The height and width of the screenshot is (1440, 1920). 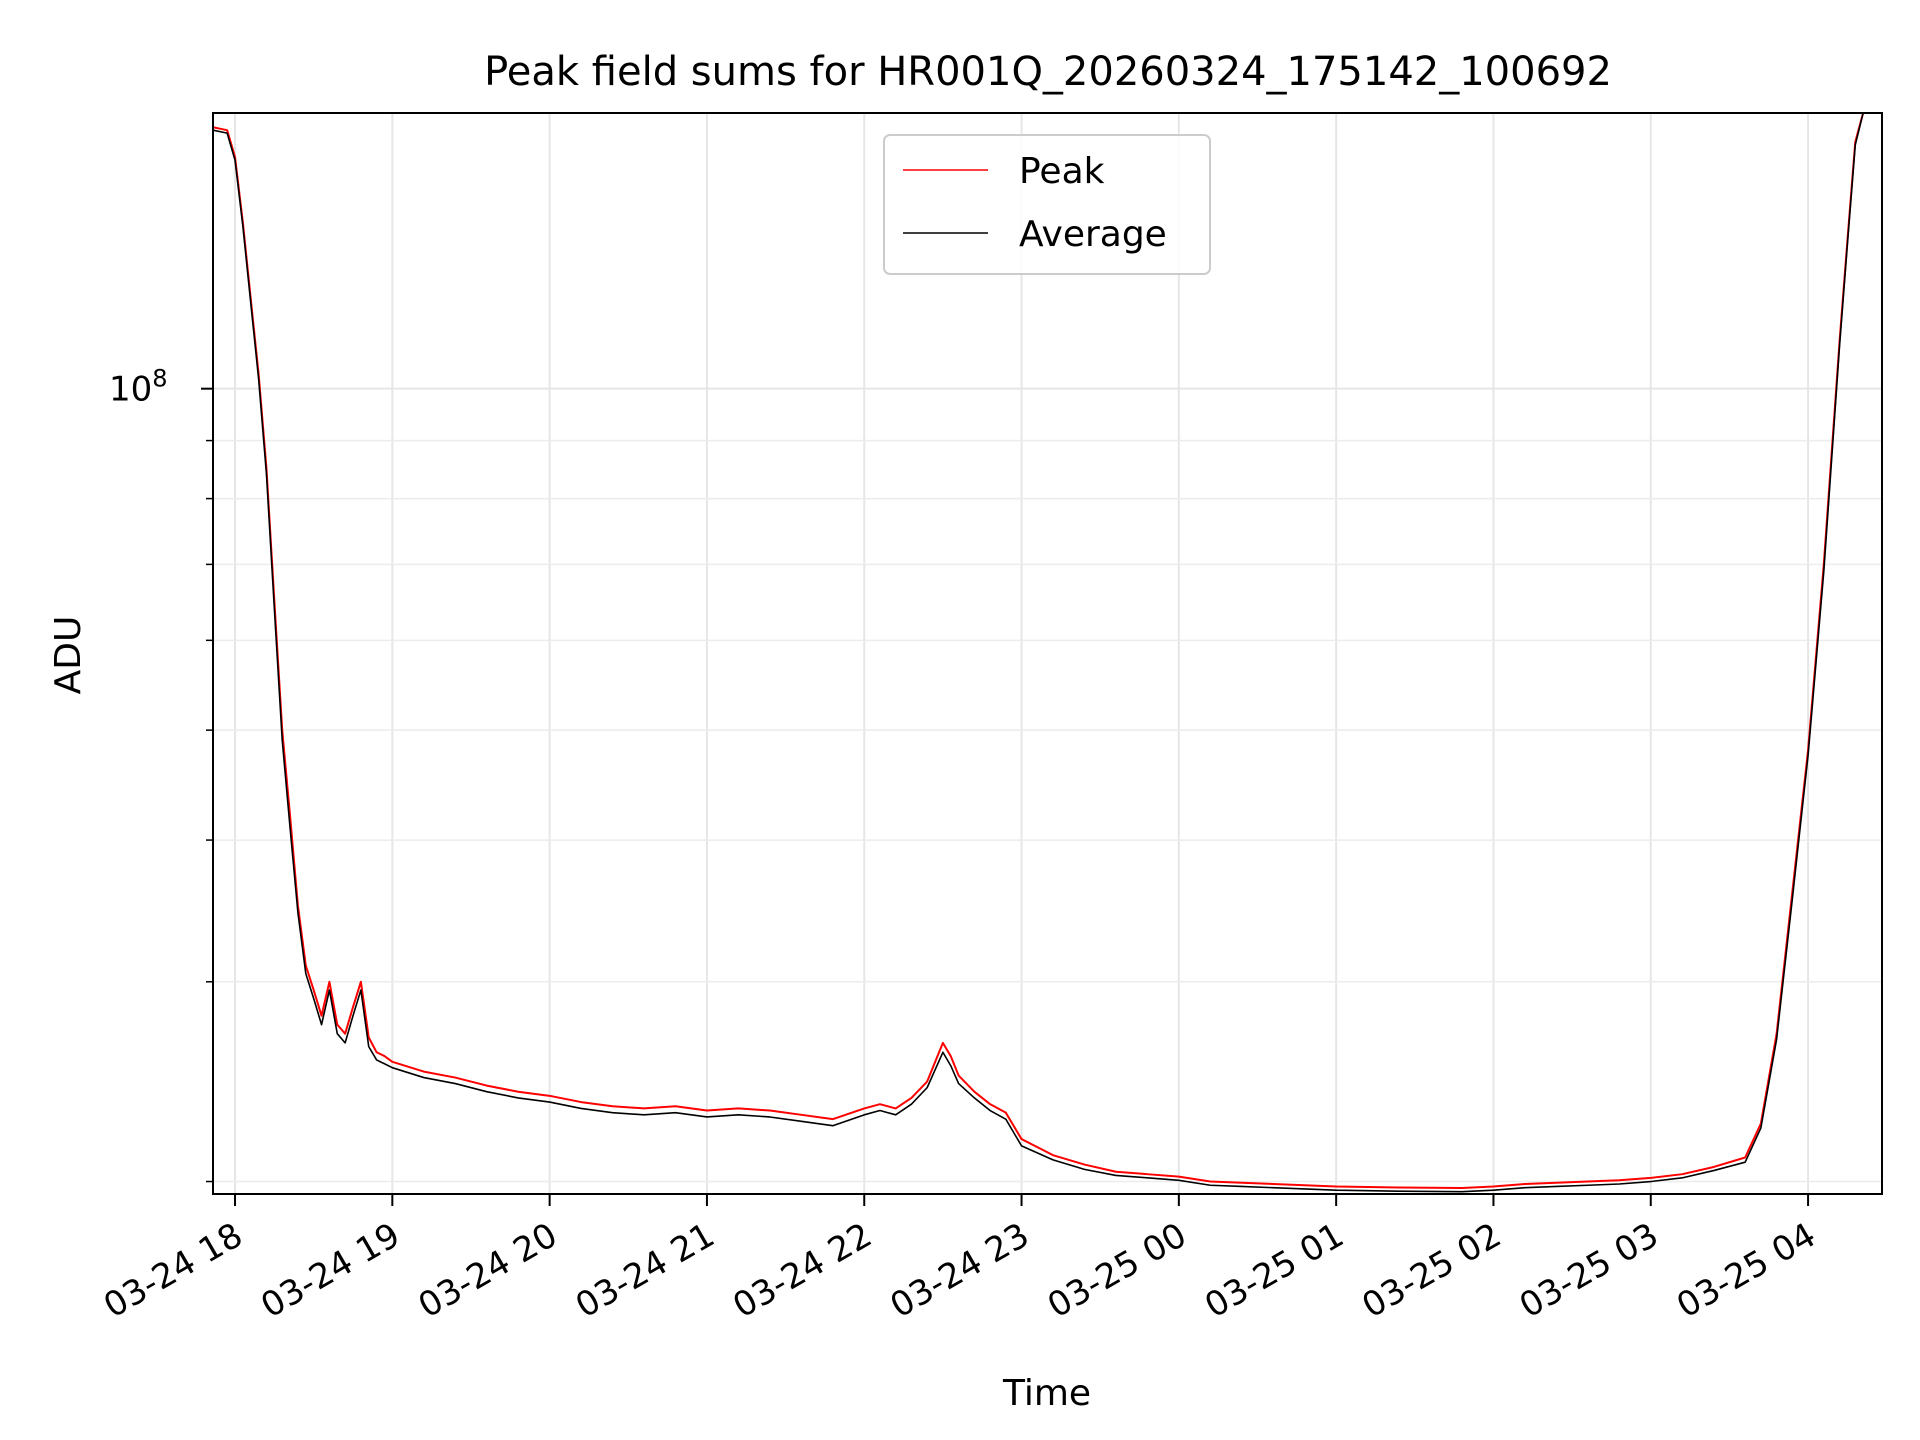 What do you see at coordinates (130, 390) in the screenshot?
I see `y-tick-label-base: 10` at bounding box center [130, 390].